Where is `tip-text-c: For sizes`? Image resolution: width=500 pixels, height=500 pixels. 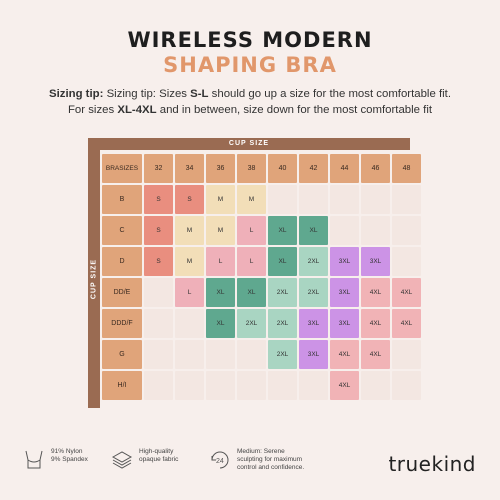
tip-text-c: For sizes is located at coordinates (92, 110).